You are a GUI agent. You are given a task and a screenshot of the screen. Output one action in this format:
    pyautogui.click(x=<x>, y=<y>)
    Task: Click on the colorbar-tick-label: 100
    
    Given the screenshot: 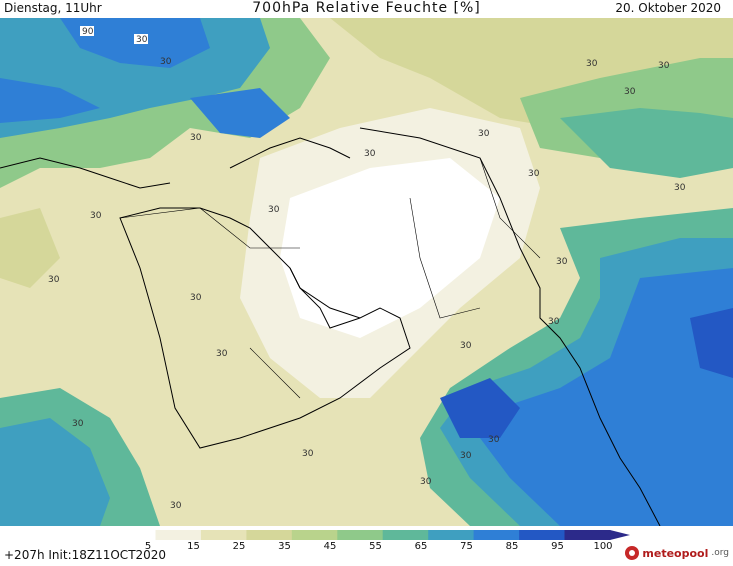 What is the action you would take?
    pyautogui.click(x=603, y=546)
    